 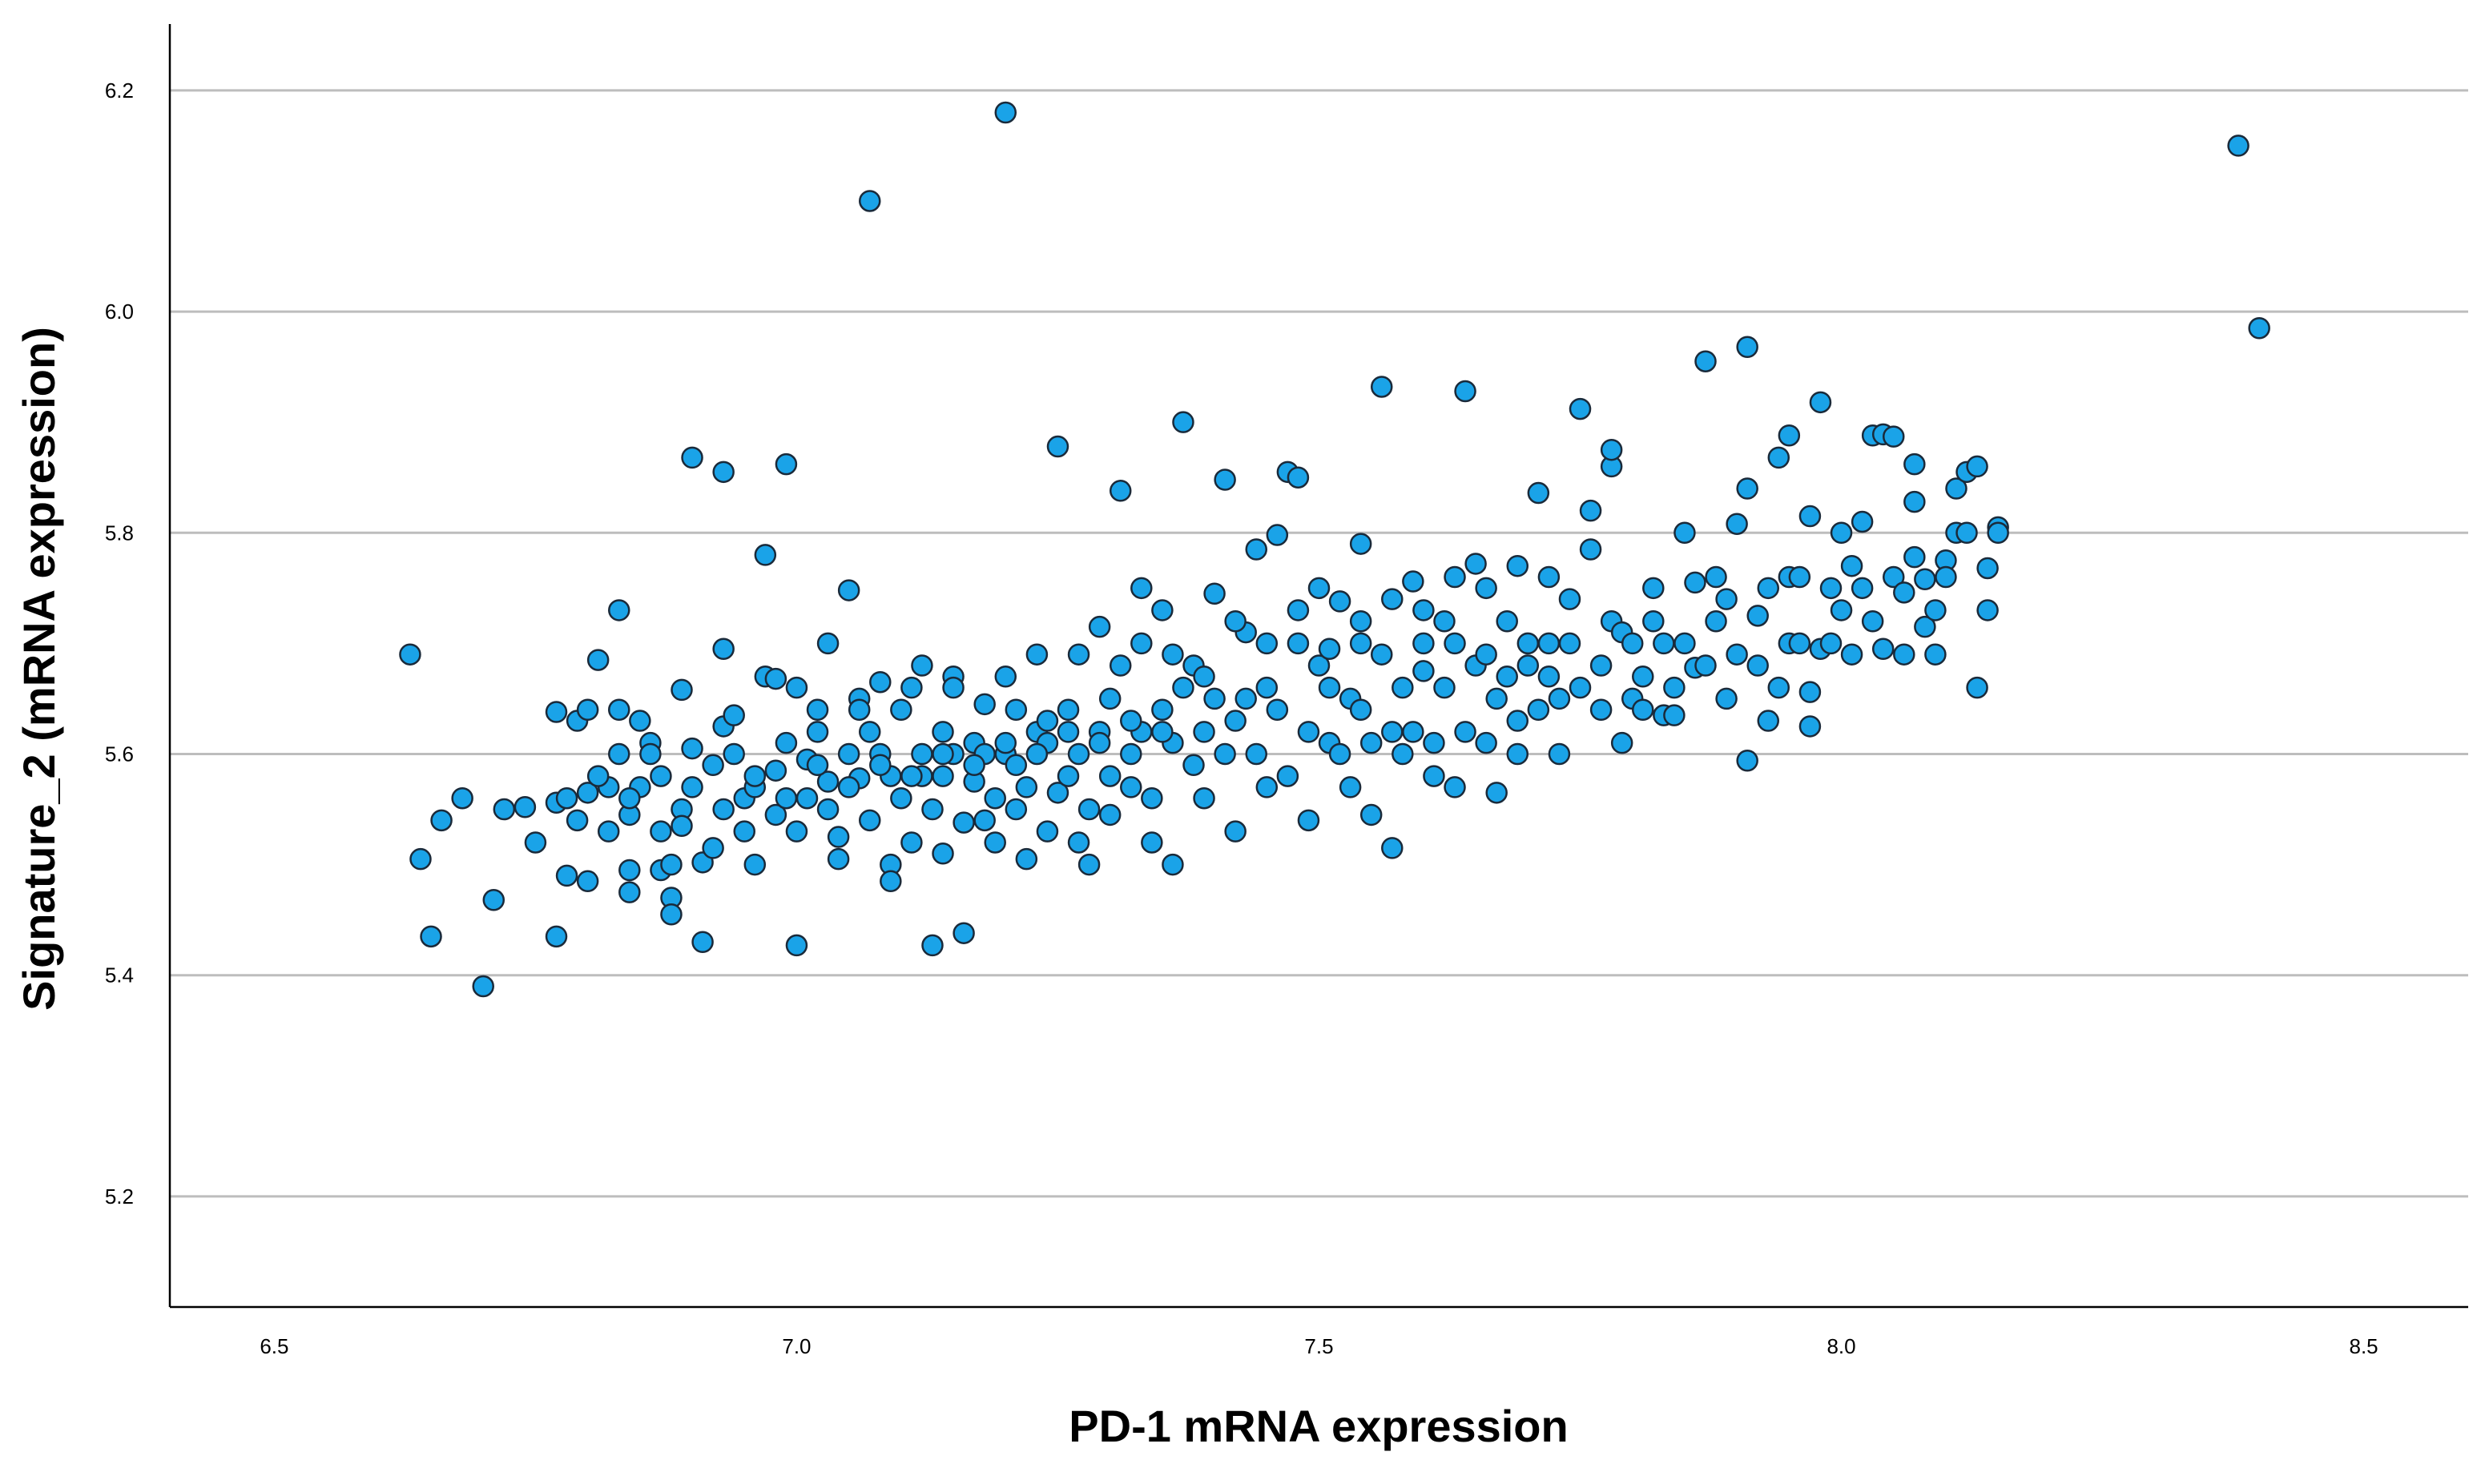 What do you see at coordinates (796, 1346) in the screenshot?
I see `x-tick-label: 7.0` at bounding box center [796, 1346].